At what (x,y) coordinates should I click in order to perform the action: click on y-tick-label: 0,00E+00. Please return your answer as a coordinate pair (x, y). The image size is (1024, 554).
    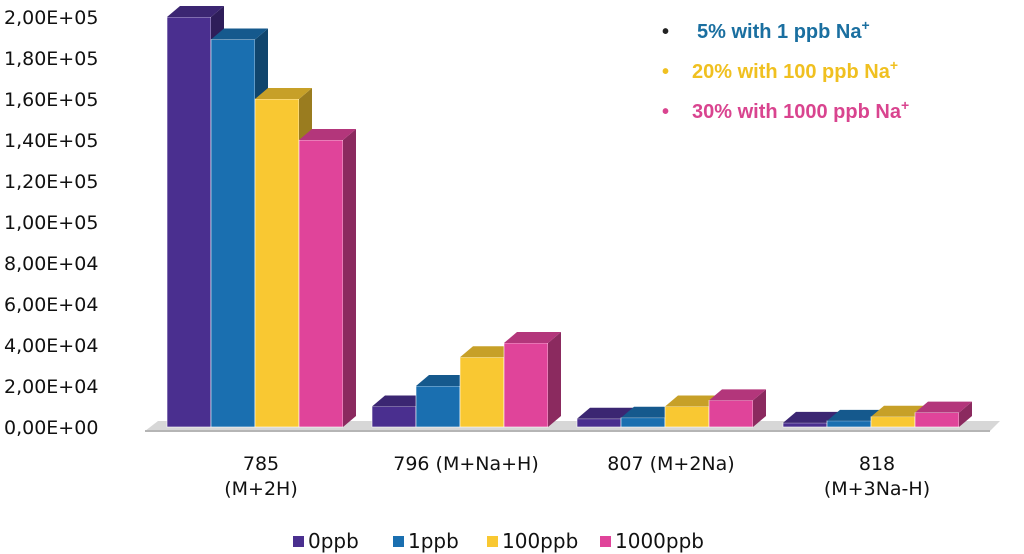
    Looking at the image, I should click on (51, 428).